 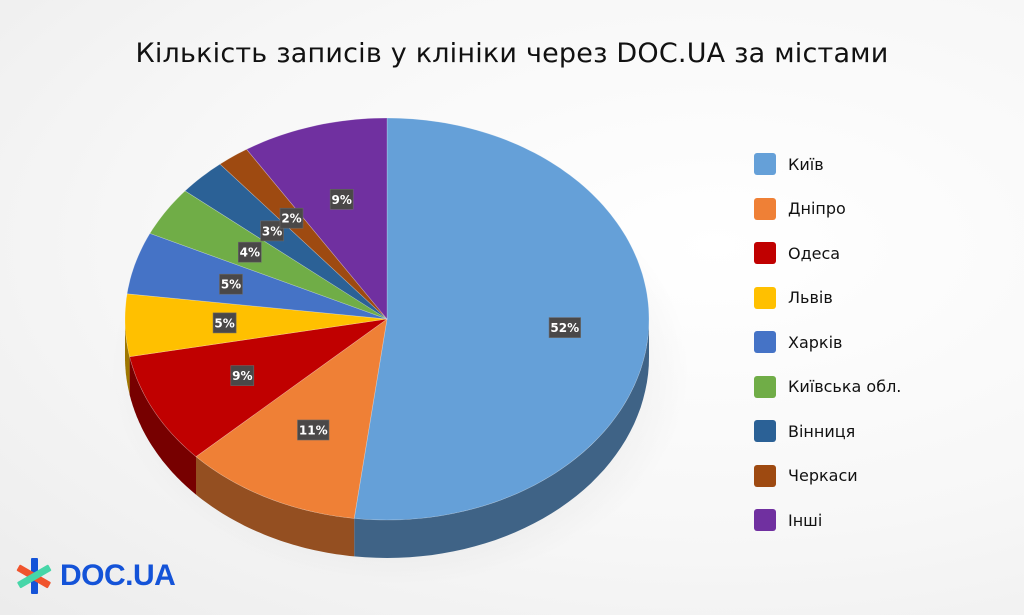 I want to click on legend-item-kyiv: Київ, so click(x=827, y=164).